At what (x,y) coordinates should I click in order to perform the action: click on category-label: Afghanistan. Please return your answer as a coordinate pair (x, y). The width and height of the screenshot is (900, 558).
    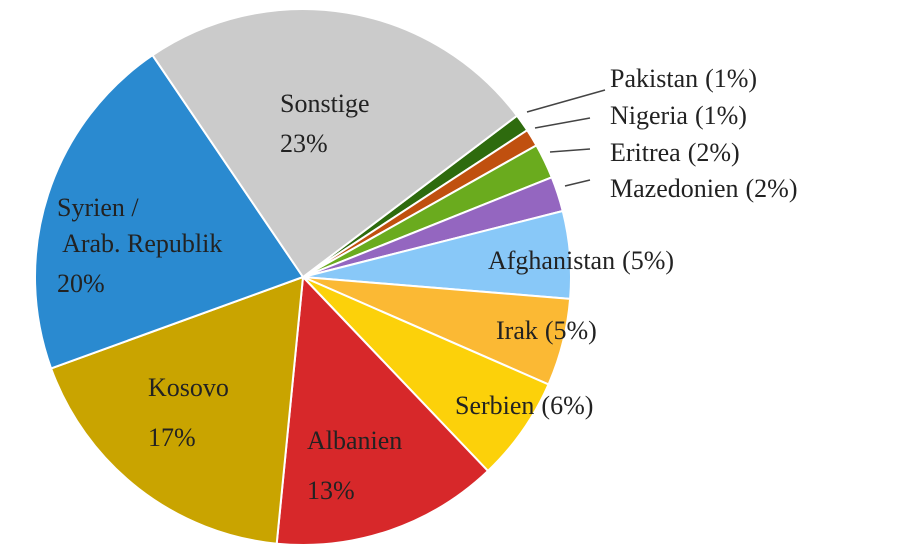
    Looking at the image, I should click on (551, 260).